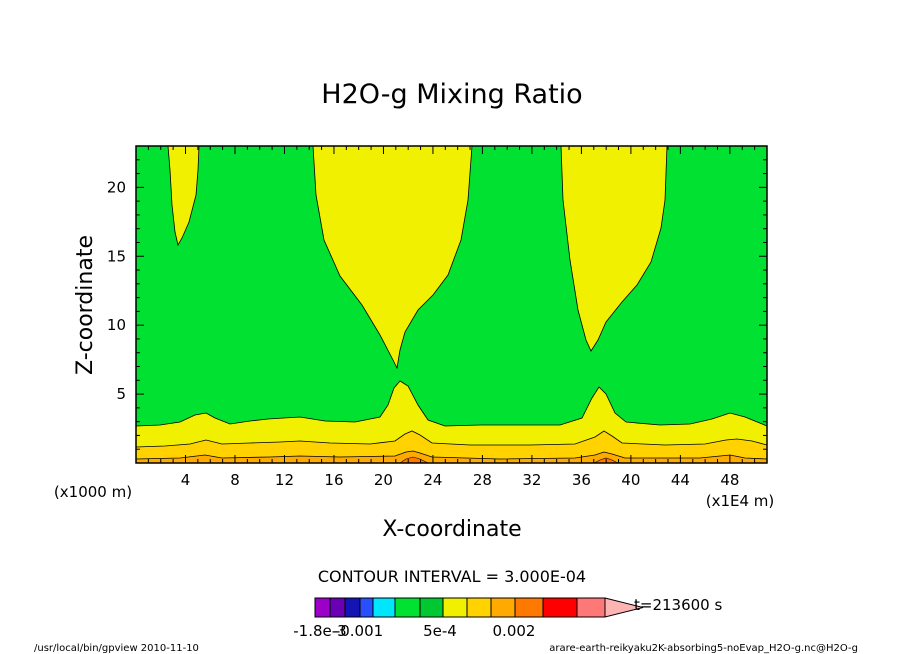 The width and height of the screenshot is (904, 654). I want to click on x-tick-label: 20, so click(383, 480).